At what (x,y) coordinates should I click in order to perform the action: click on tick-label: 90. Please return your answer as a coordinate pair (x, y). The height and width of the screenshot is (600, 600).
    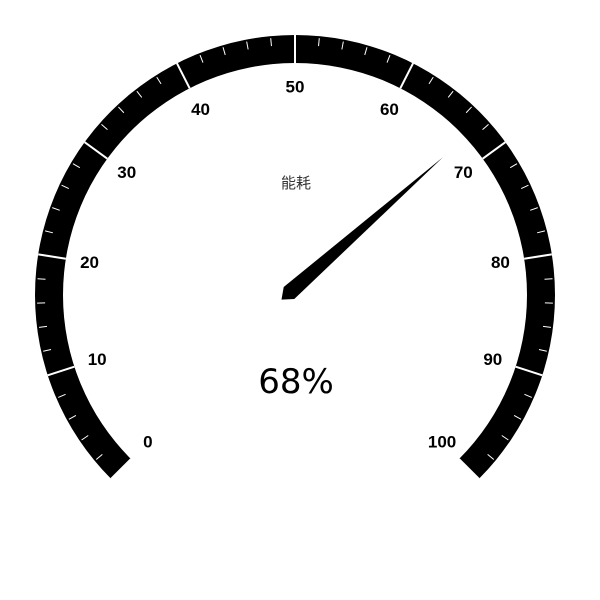
    Looking at the image, I should click on (492, 359).